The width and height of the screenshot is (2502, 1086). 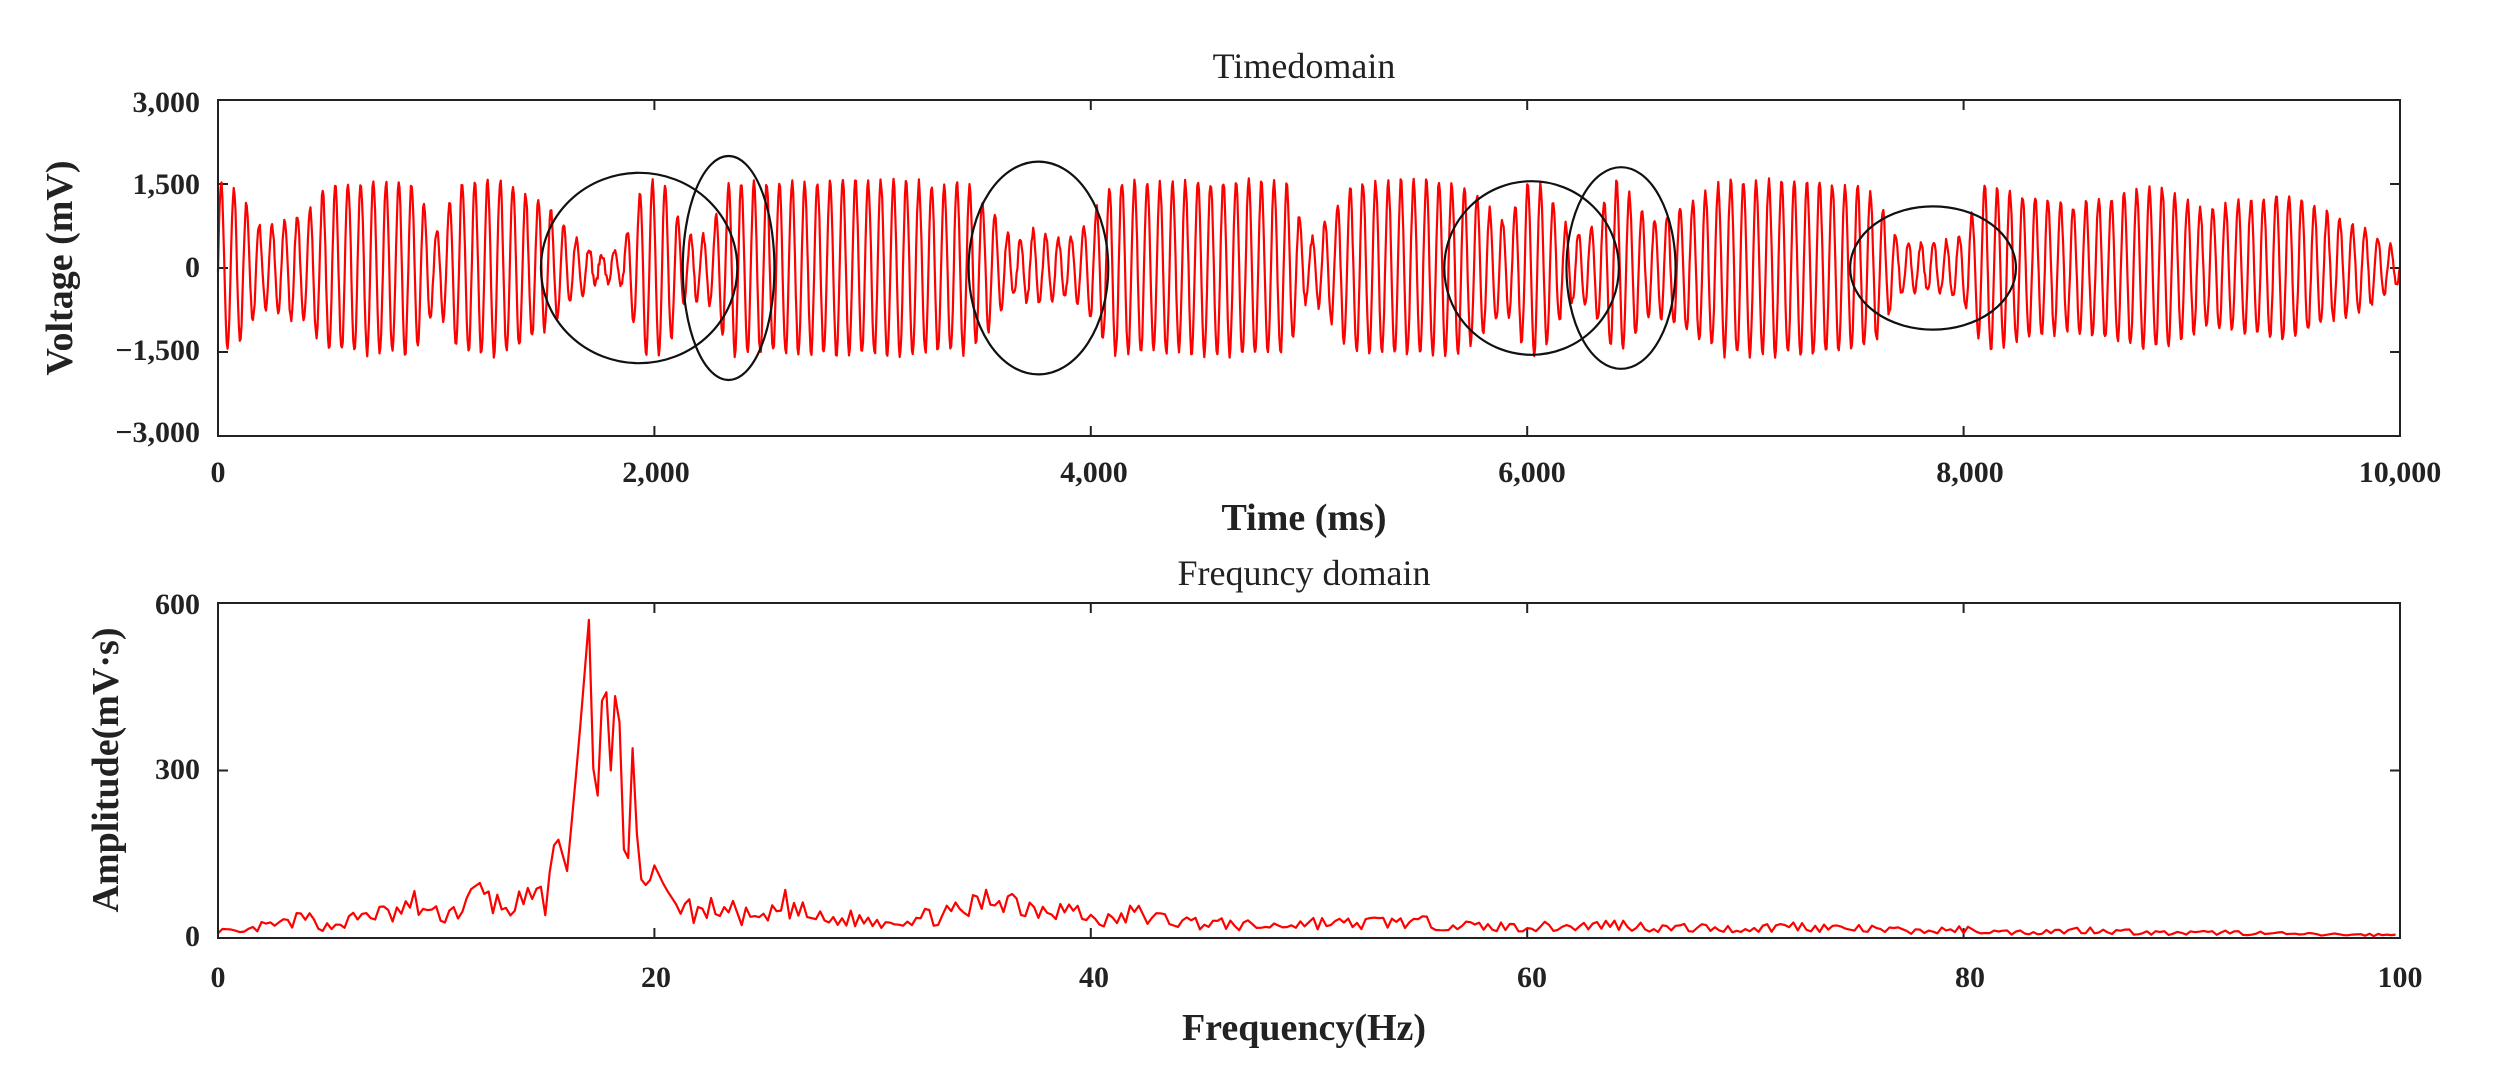 What do you see at coordinates (1532, 977) in the screenshot?
I see `freq-x-tick-label: 60` at bounding box center [1532, 977].